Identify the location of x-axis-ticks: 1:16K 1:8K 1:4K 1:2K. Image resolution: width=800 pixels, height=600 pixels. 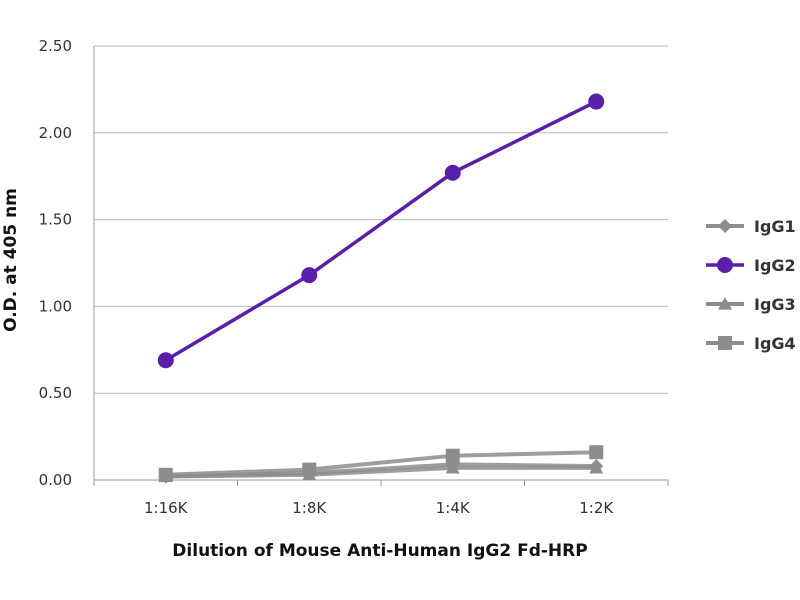
(381, 498).